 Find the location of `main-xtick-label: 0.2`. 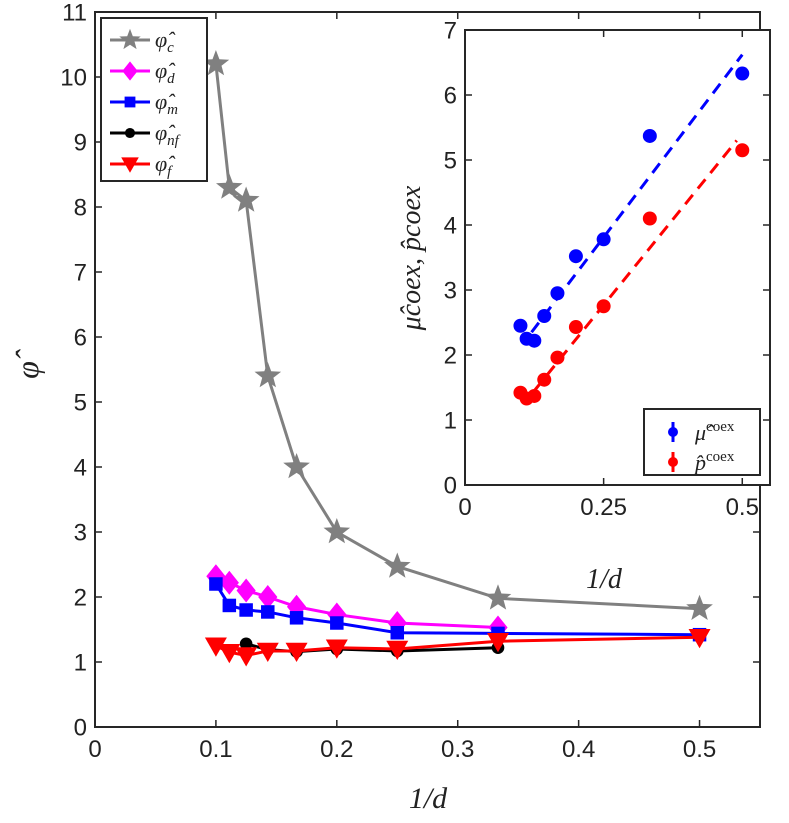

main-xtick-label: 0.2 is located at coordinates (336, 749).